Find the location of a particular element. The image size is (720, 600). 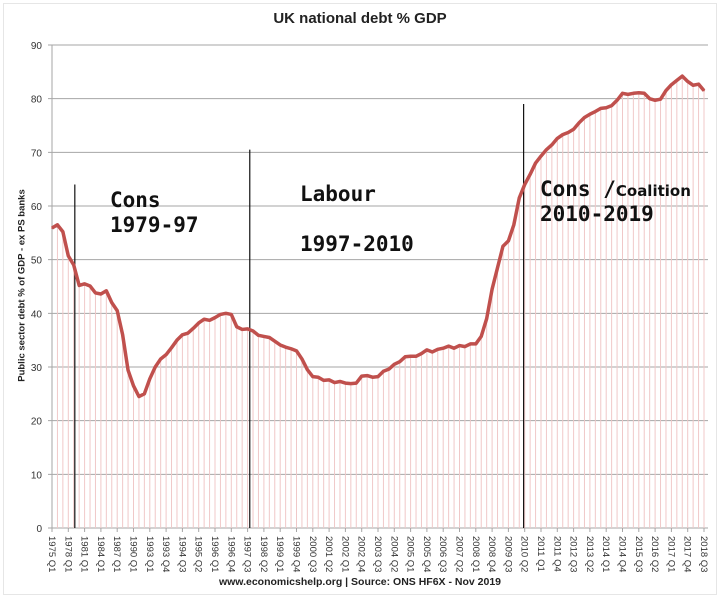

y-tick-label: 0 is located at coordinates (39, 529).